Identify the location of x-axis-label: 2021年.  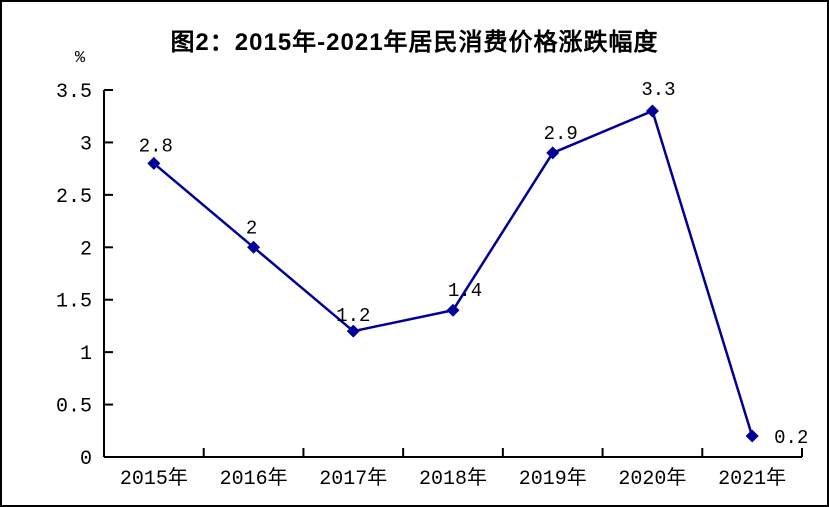
(752, 478).